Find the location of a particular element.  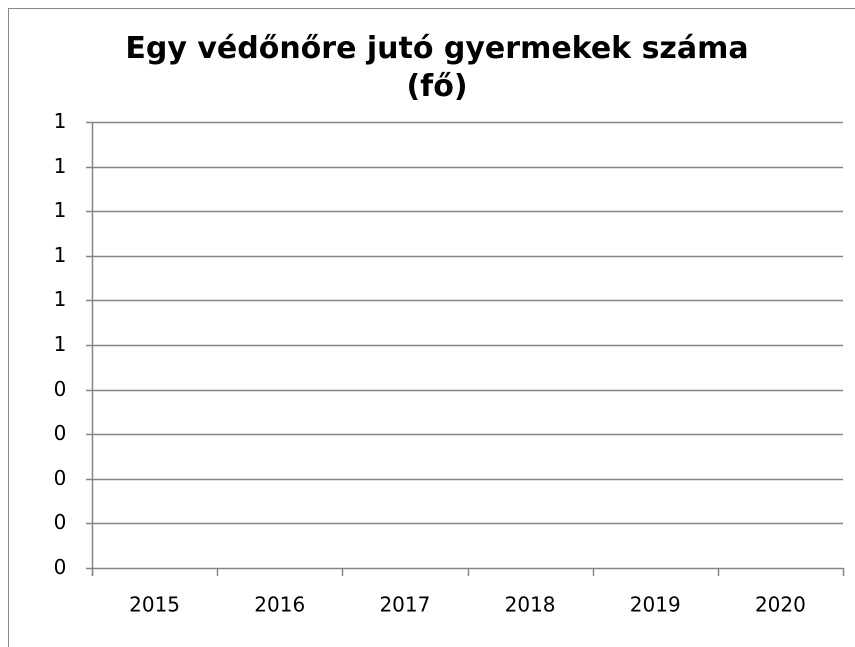

x-tick-label: 2018 is located at coordinates (530, 605).